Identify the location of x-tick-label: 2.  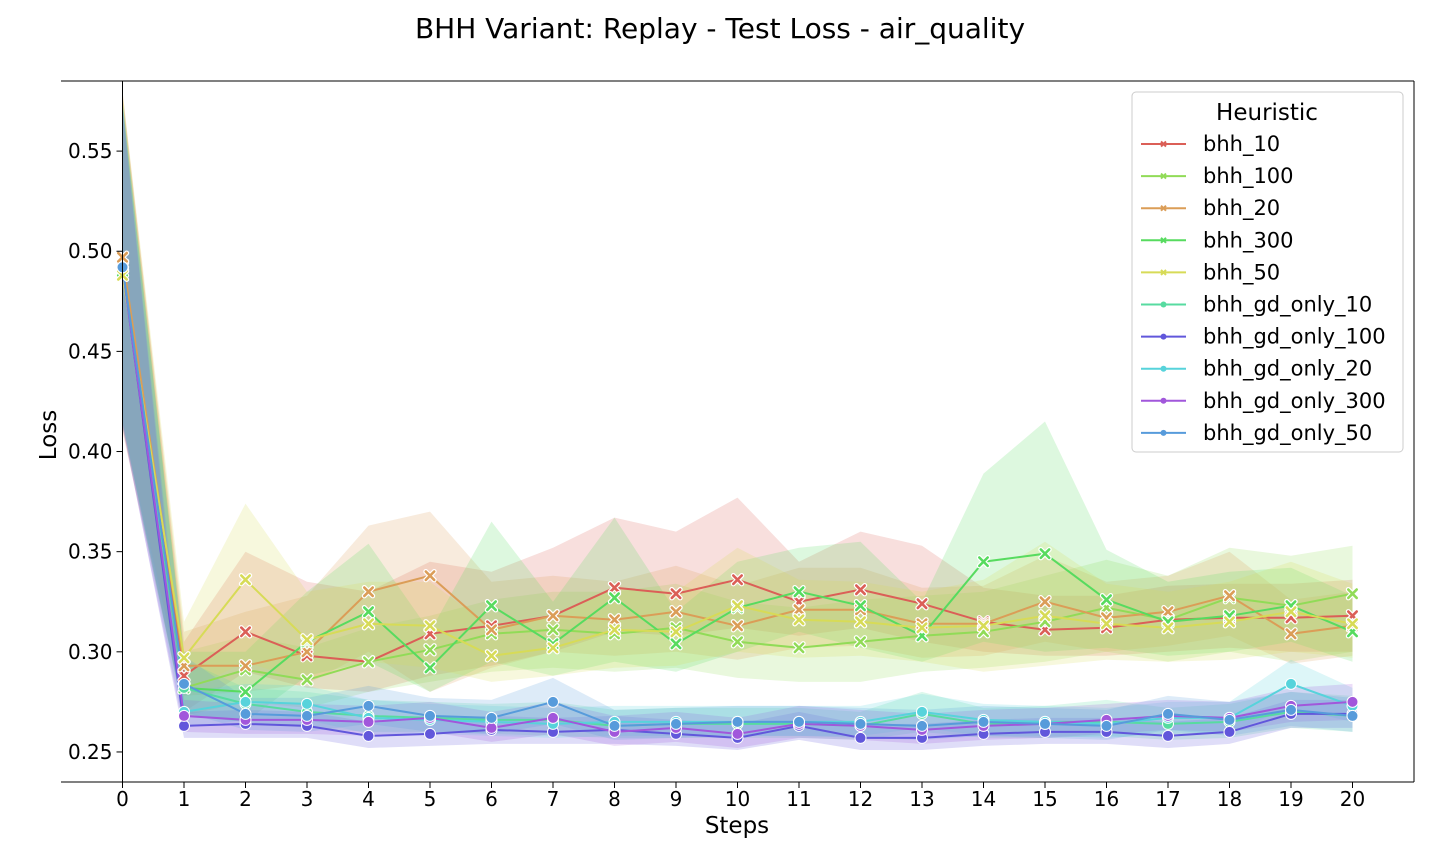
(245, 799).